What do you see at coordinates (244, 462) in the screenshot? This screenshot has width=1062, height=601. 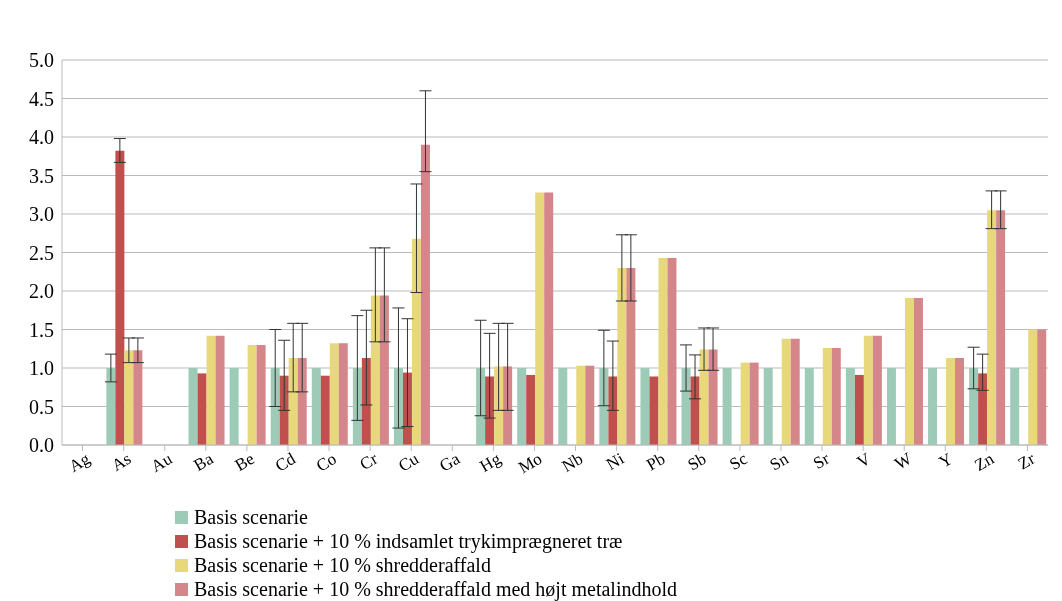 I see `x-tick-label: Be` at bounding box center [244, 462].